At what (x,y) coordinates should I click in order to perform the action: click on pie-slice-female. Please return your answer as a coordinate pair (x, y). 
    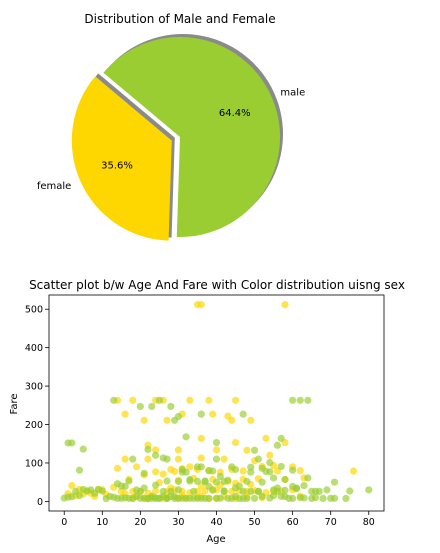
    Looking at the image, I should click on (121, 158).